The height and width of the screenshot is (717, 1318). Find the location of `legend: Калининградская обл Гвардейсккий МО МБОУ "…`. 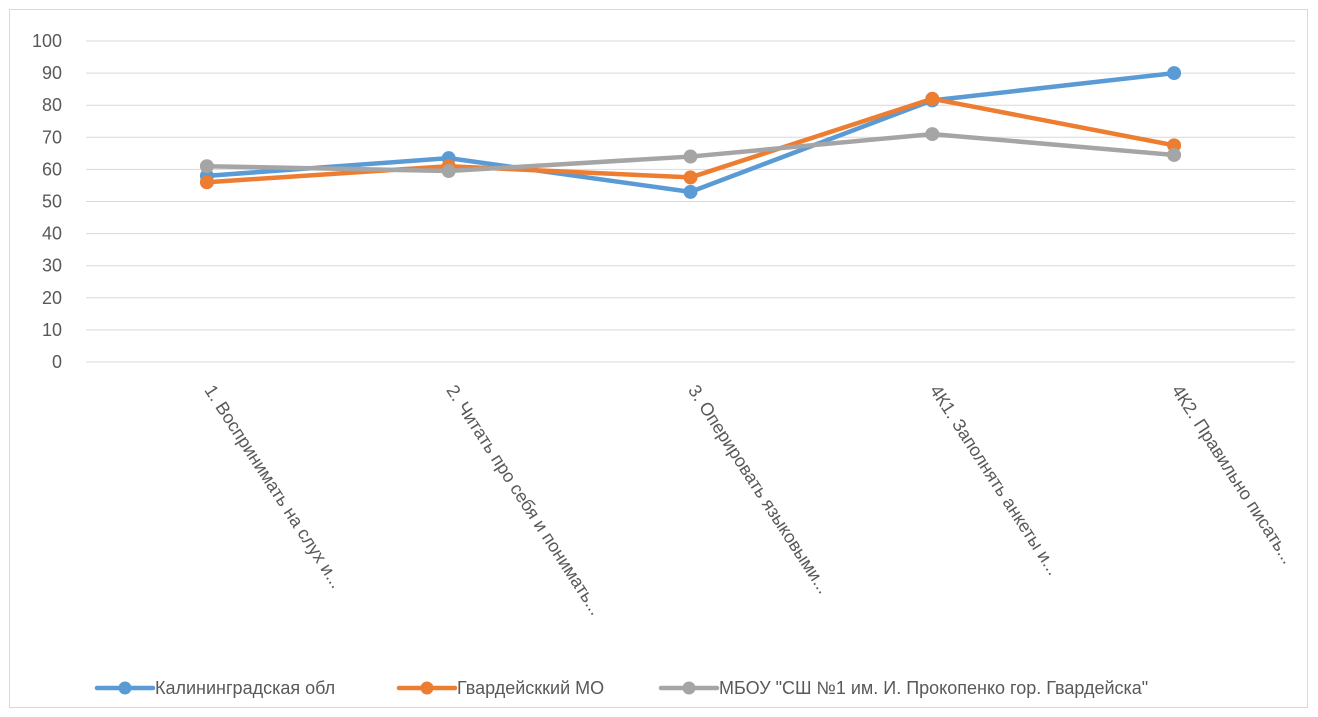

legend: Калининградская обл Гвардейсккий МО МБОУ "… is located at coordinates (621, 688).